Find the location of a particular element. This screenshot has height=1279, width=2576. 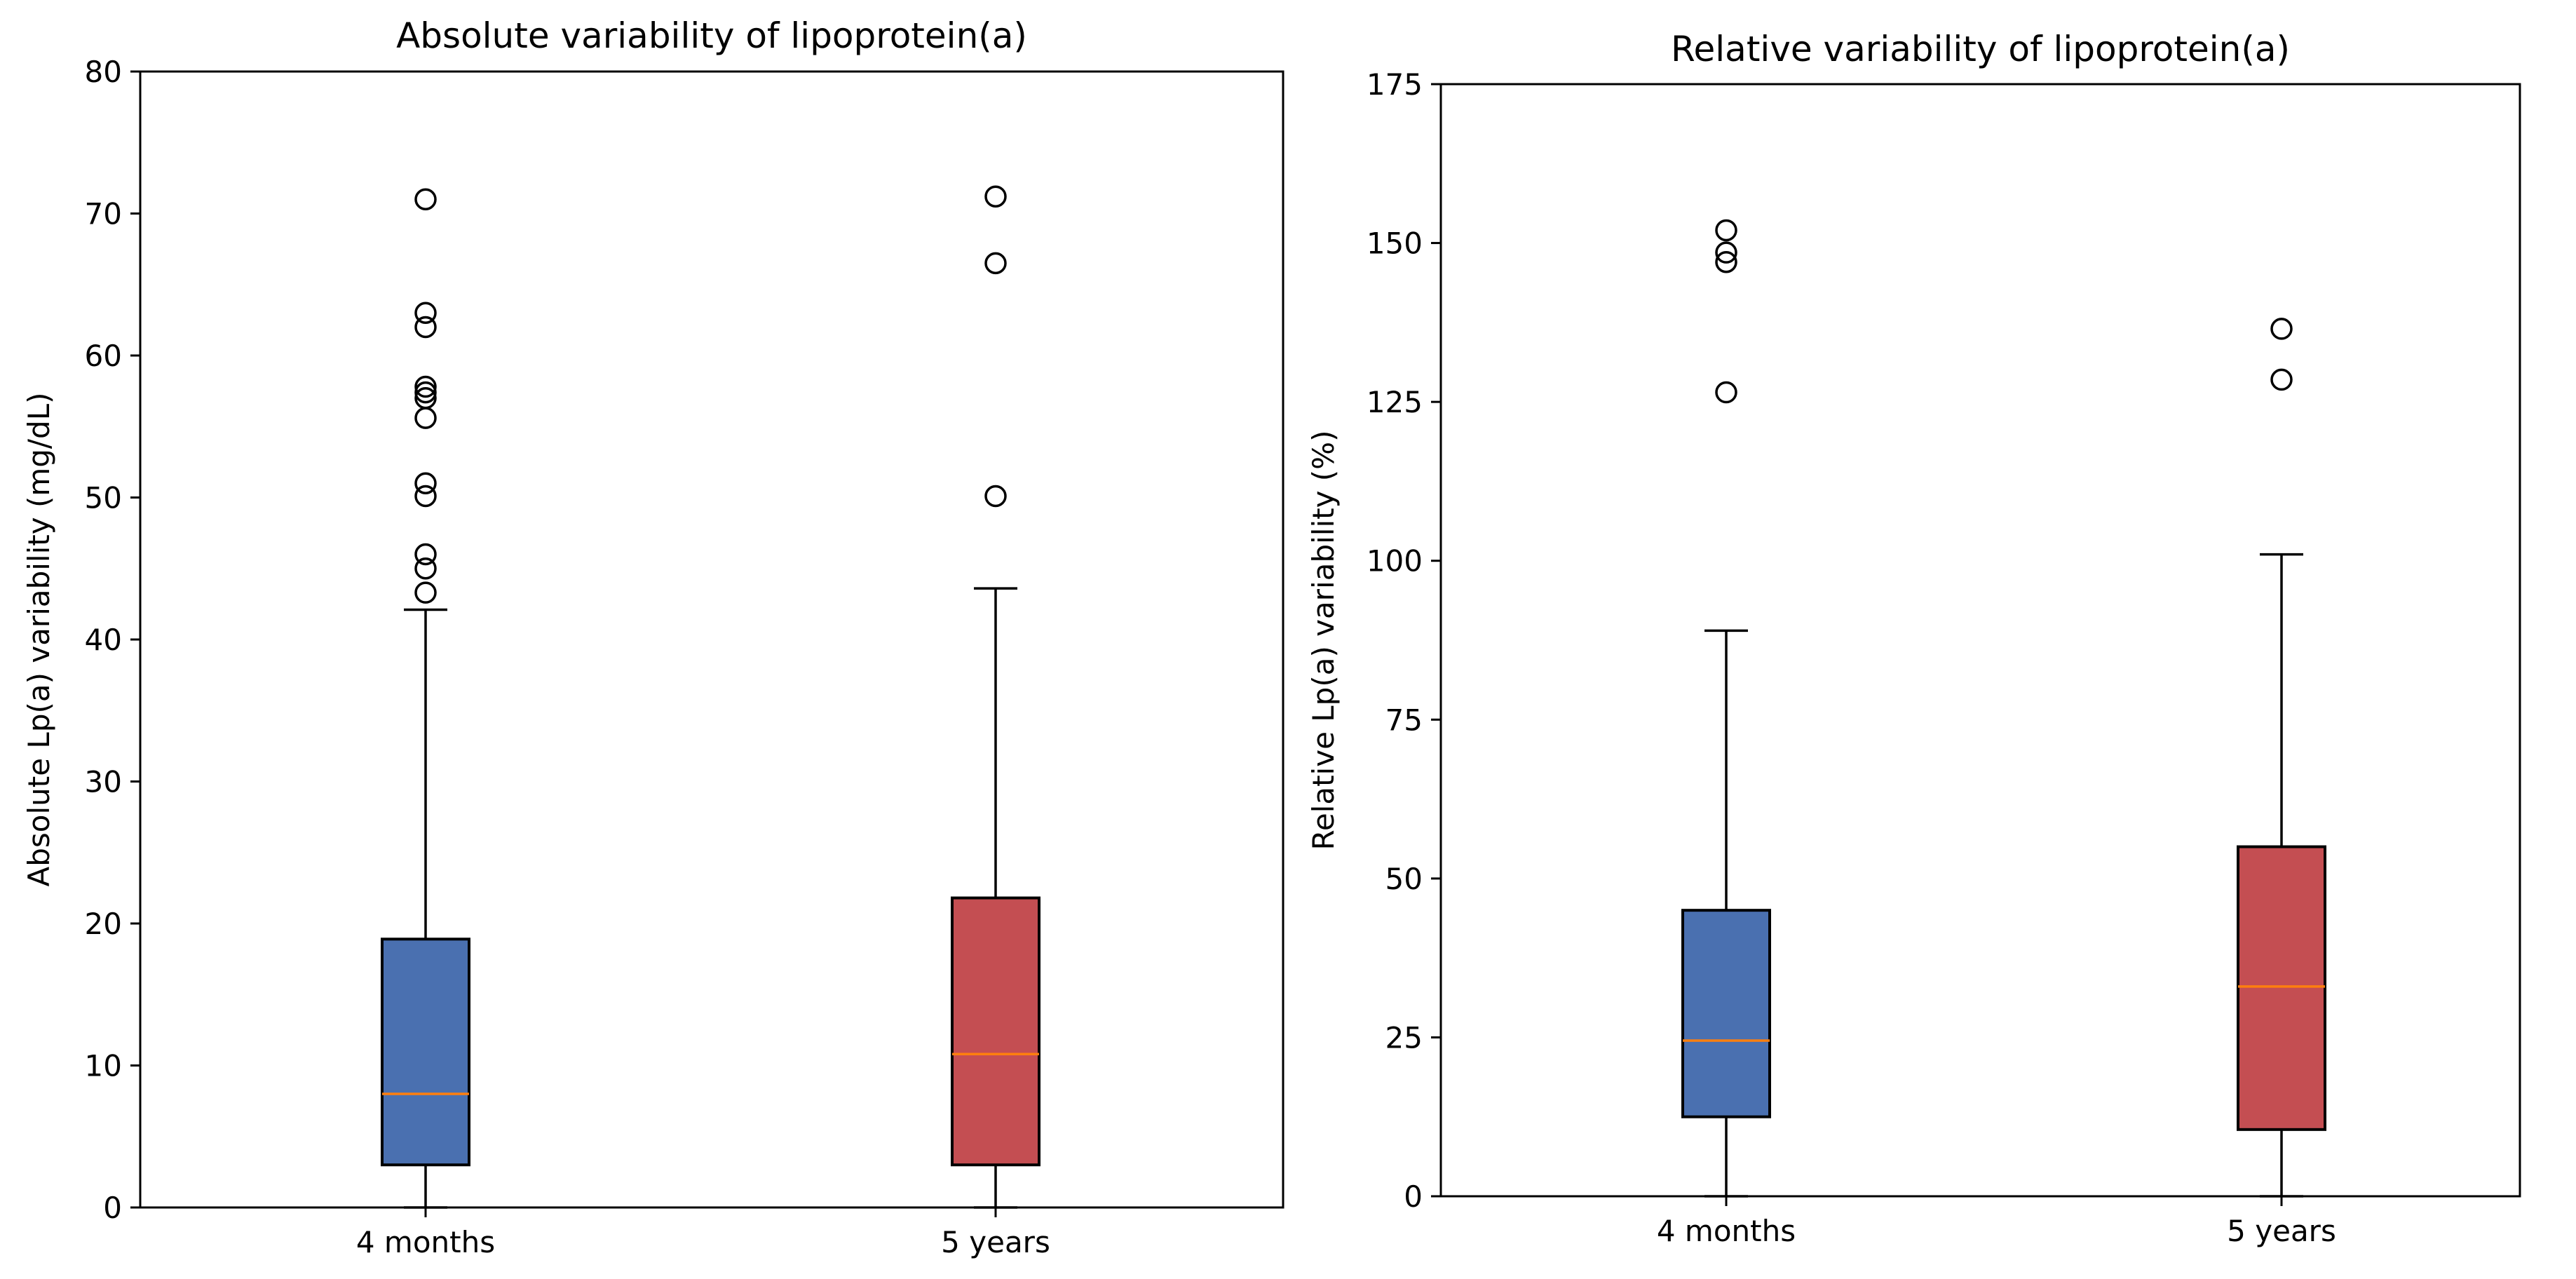

y-tick-label: 125 is located at coordinates (1395, 402).